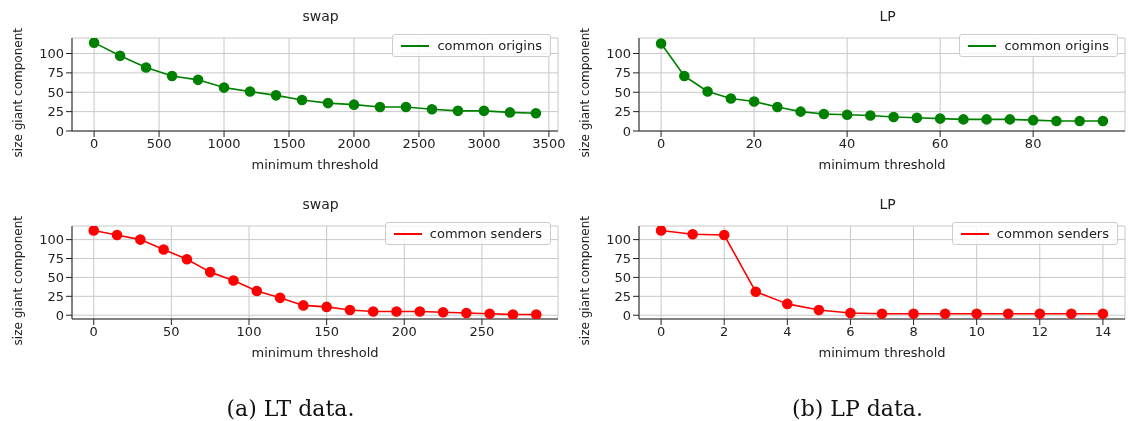 The height and width of the screenshot is (421, 1140). What do you see at coordinates (847, 144) in the screenshot?
I see `x-tick-label: 40` at bounding box center [847, 144].